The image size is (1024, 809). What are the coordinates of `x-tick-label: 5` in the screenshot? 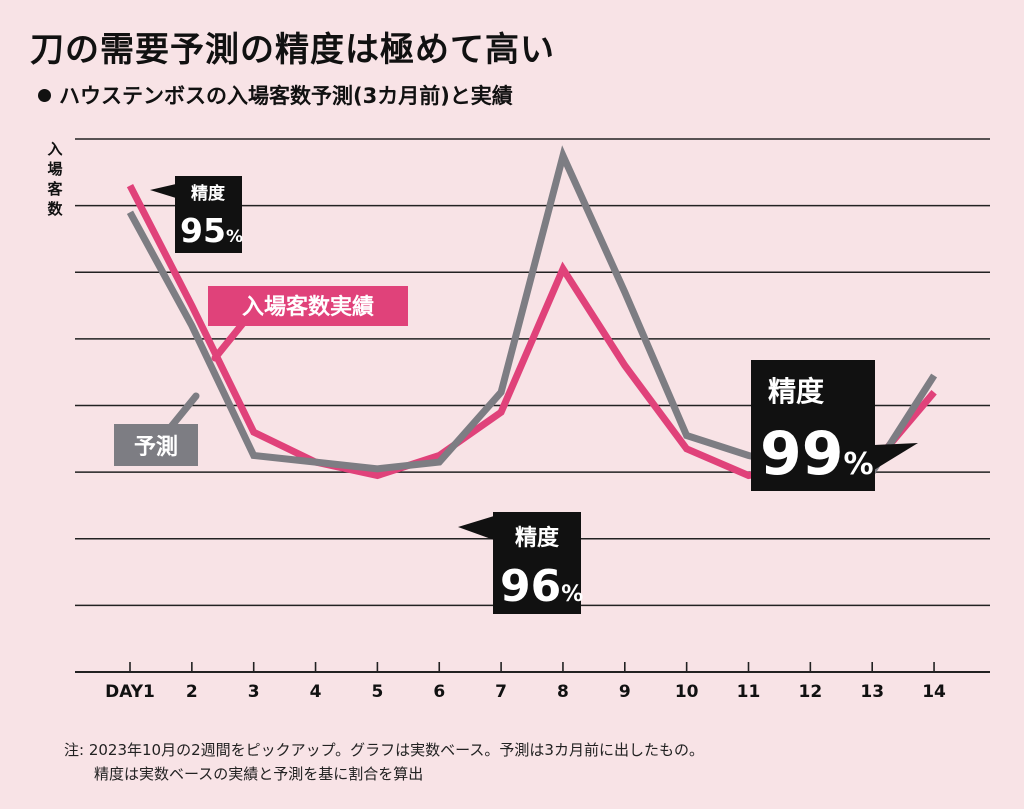 It's located at (377, 692).